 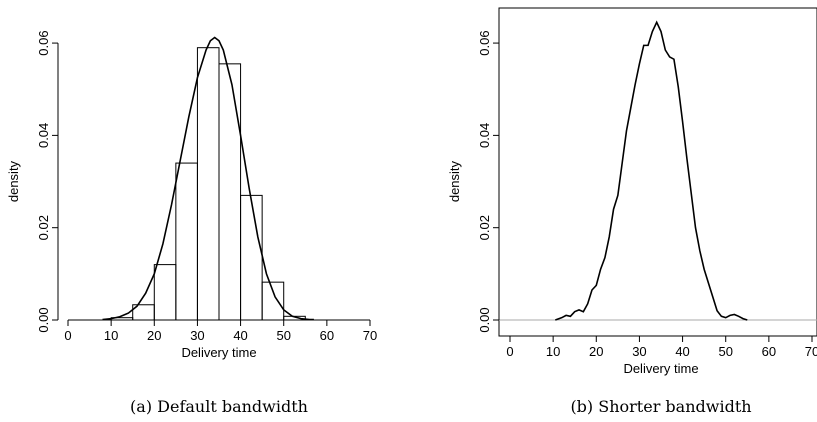 I want to click on caption: (b) Shorter bandwidth, so click(x=660, y=406).